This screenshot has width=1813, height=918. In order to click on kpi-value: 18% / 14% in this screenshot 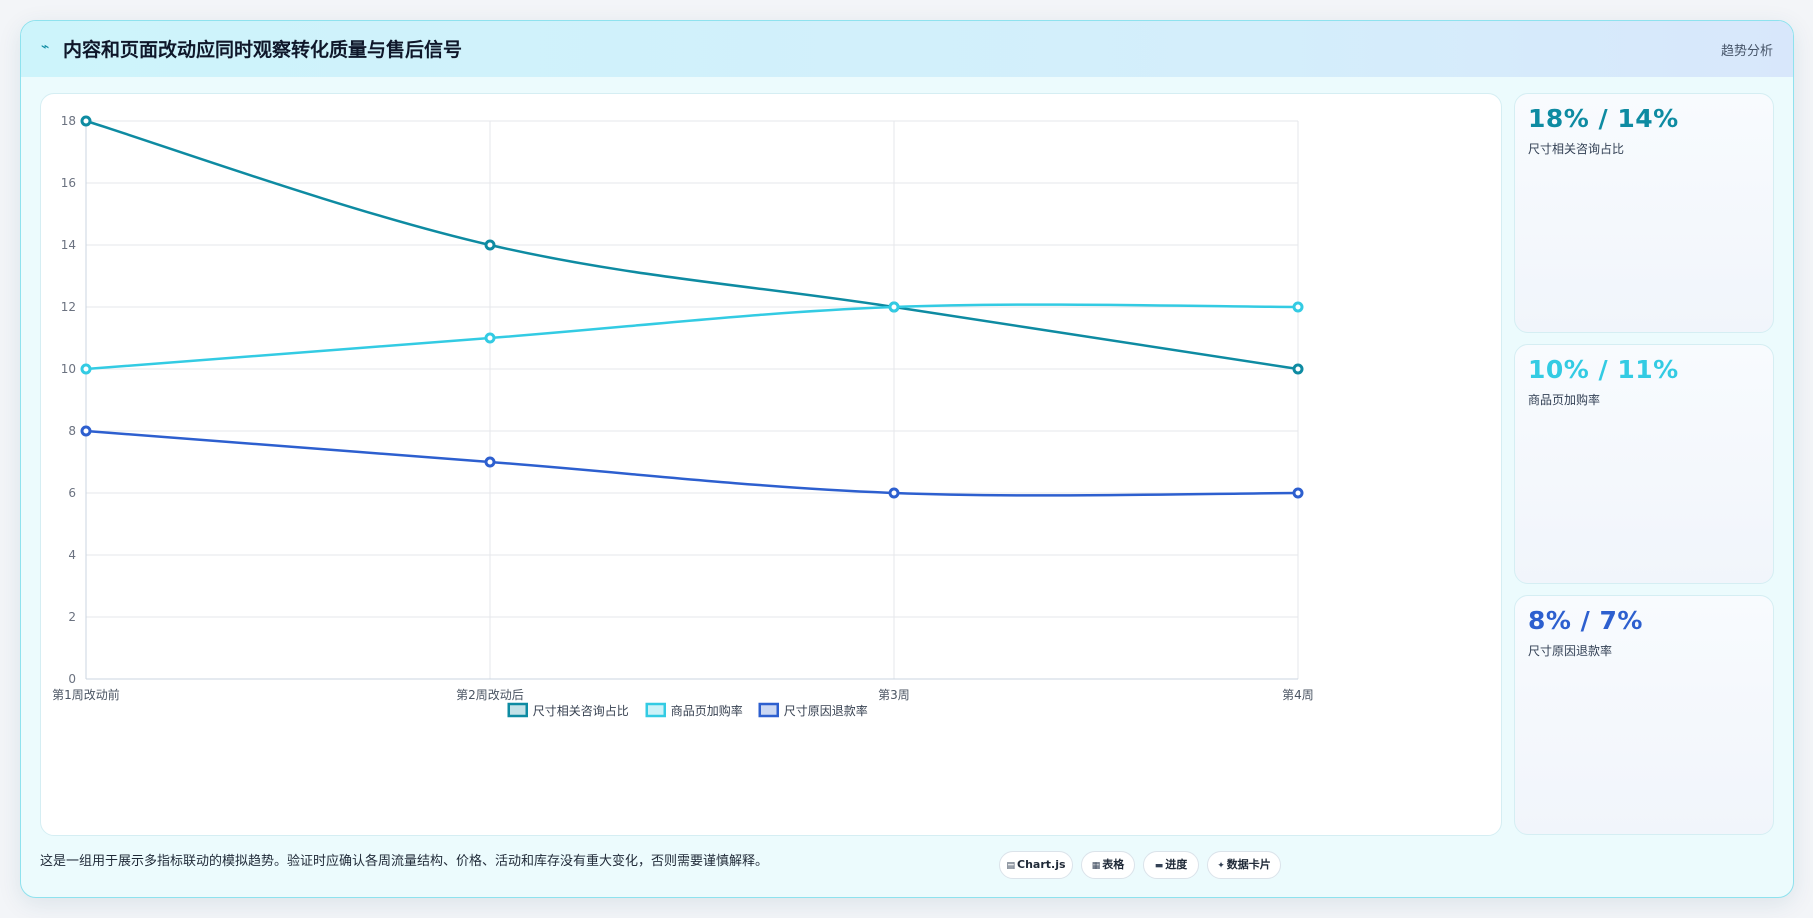, I will do `click(1603, 118)`.